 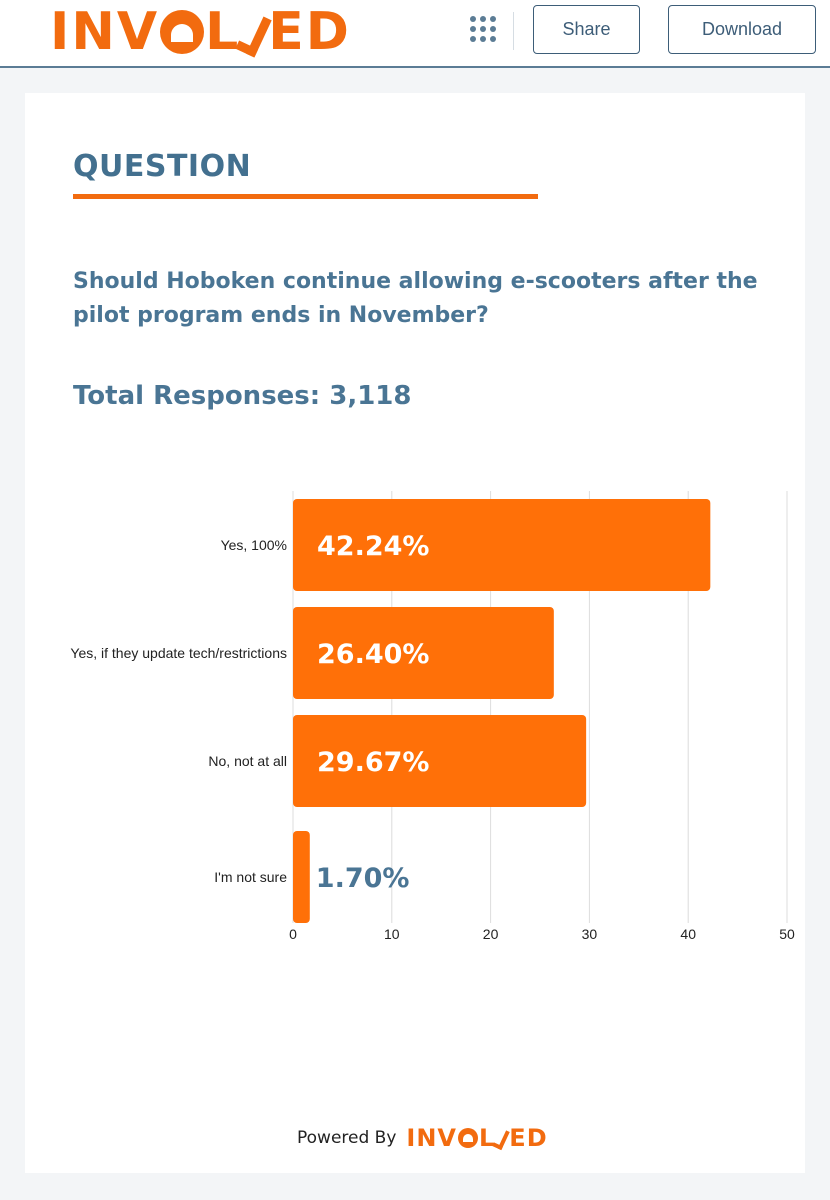 What do you see at coordinates (162, 166) in the screenshot?
I see `question-heading: QUESTION` at bounding box center [162, 166].